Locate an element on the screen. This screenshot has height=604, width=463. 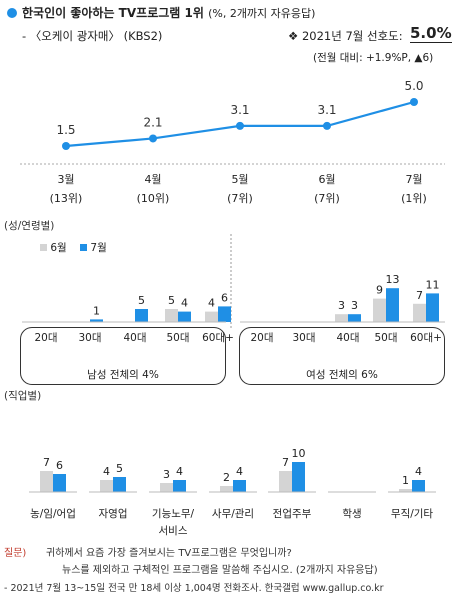
male-total-note: 남성 전체의 4% is located at coordinates (123, 375).